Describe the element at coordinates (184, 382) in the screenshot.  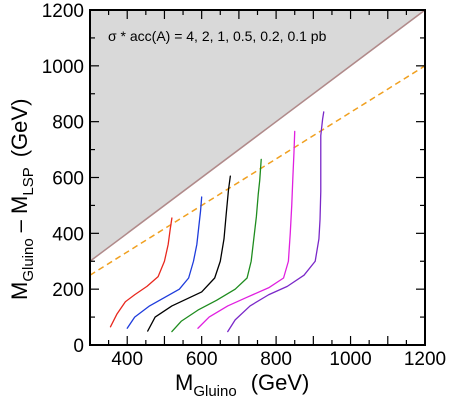
I see `x-axis-label-main: M` at that location.